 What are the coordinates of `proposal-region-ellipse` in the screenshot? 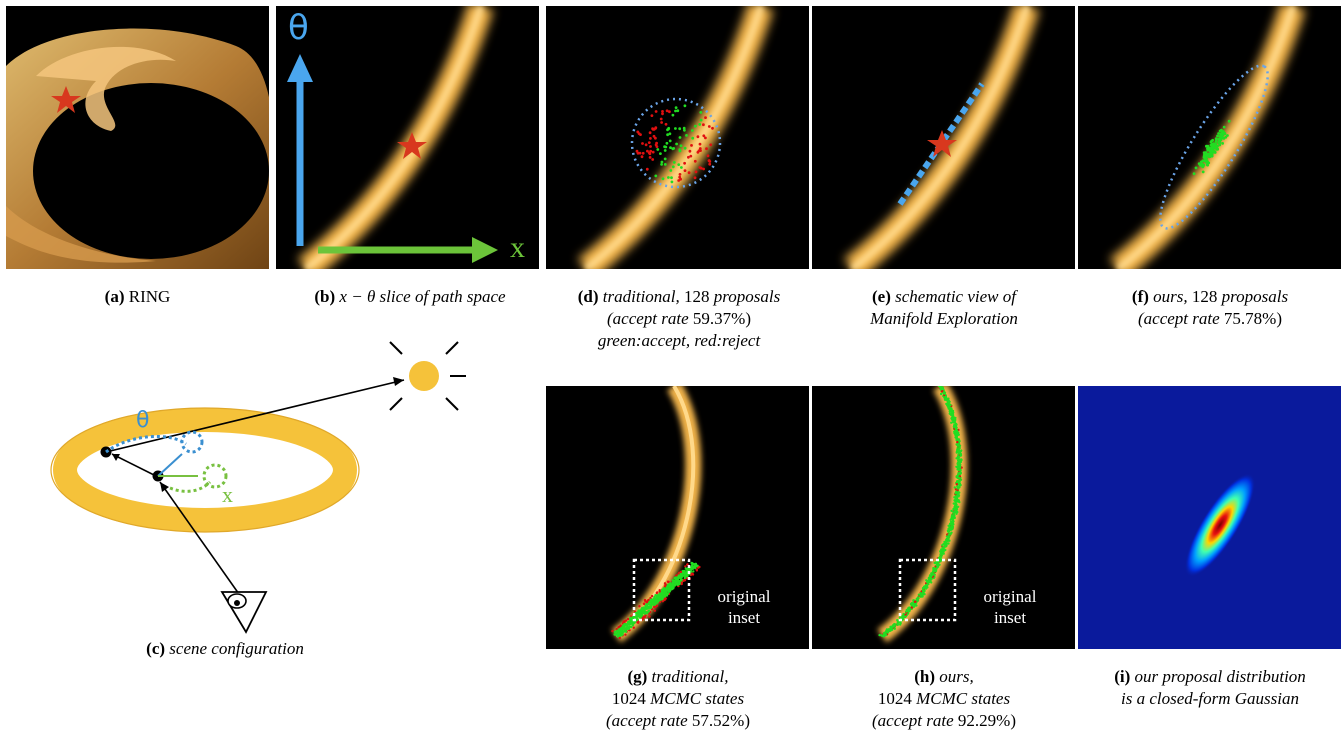 It's located at (1214, 147).